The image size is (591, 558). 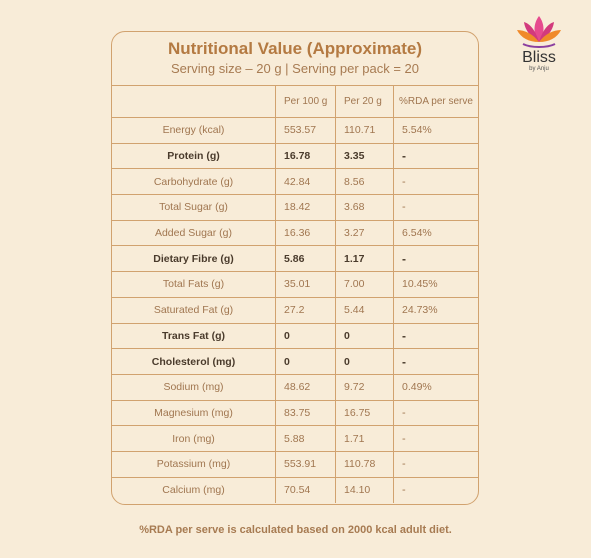 What do you see at coordinates (194, 156) in the screenshot?
I see `nutrient-name: Protein (g)` at bounding box center [194, 156].